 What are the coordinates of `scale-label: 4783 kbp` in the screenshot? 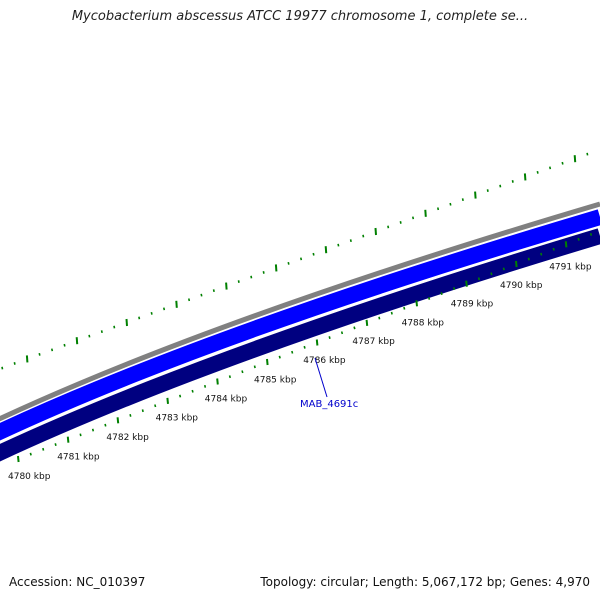 It's located at (177, 419).